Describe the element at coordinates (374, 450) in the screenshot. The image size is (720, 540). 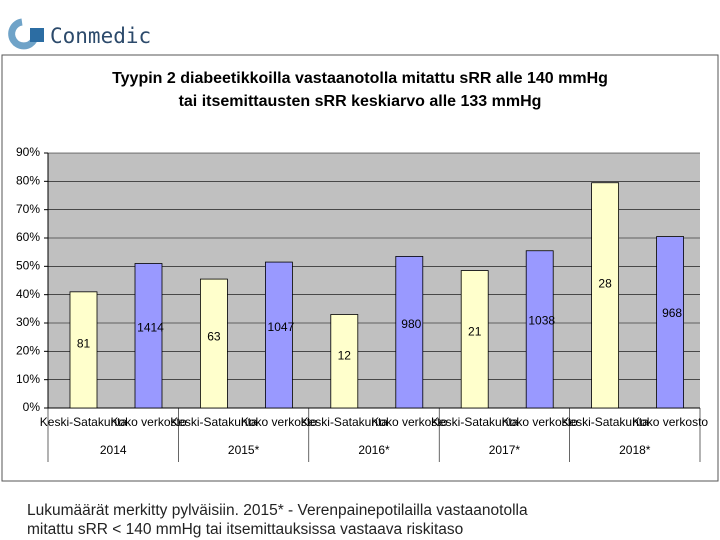
I see `x-group-label: 2016*` at that location.